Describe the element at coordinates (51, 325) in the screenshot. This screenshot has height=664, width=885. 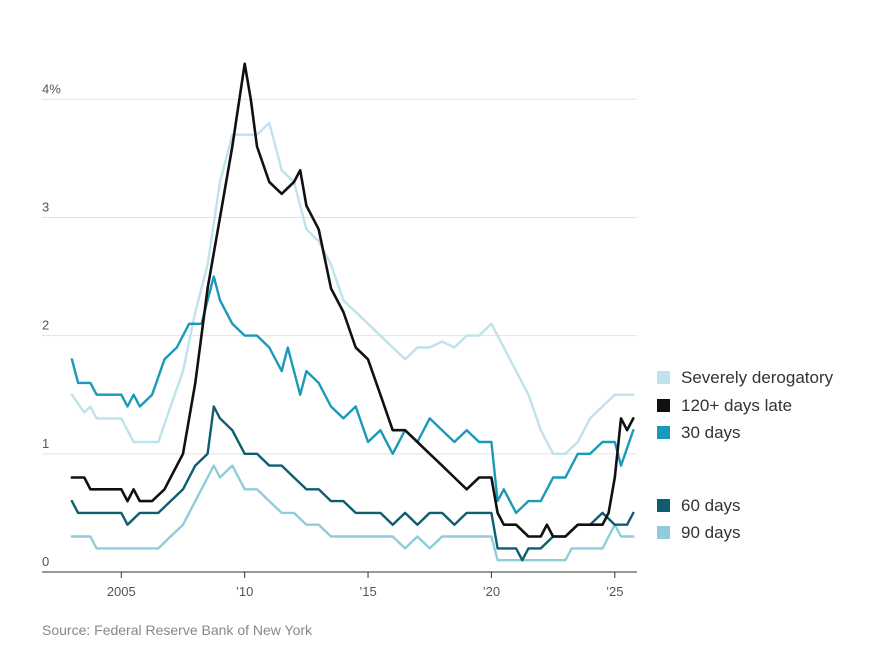
I see `y-axis-ticks: 0 1 2 3 4%` at that location.